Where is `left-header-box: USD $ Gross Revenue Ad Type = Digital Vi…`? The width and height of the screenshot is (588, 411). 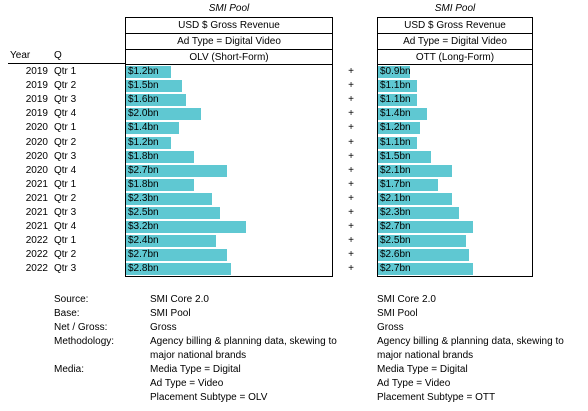
left-header-box: USD $ Gross Revenue Ad Type = Digital Vi… is located at coordinates (229, 41).